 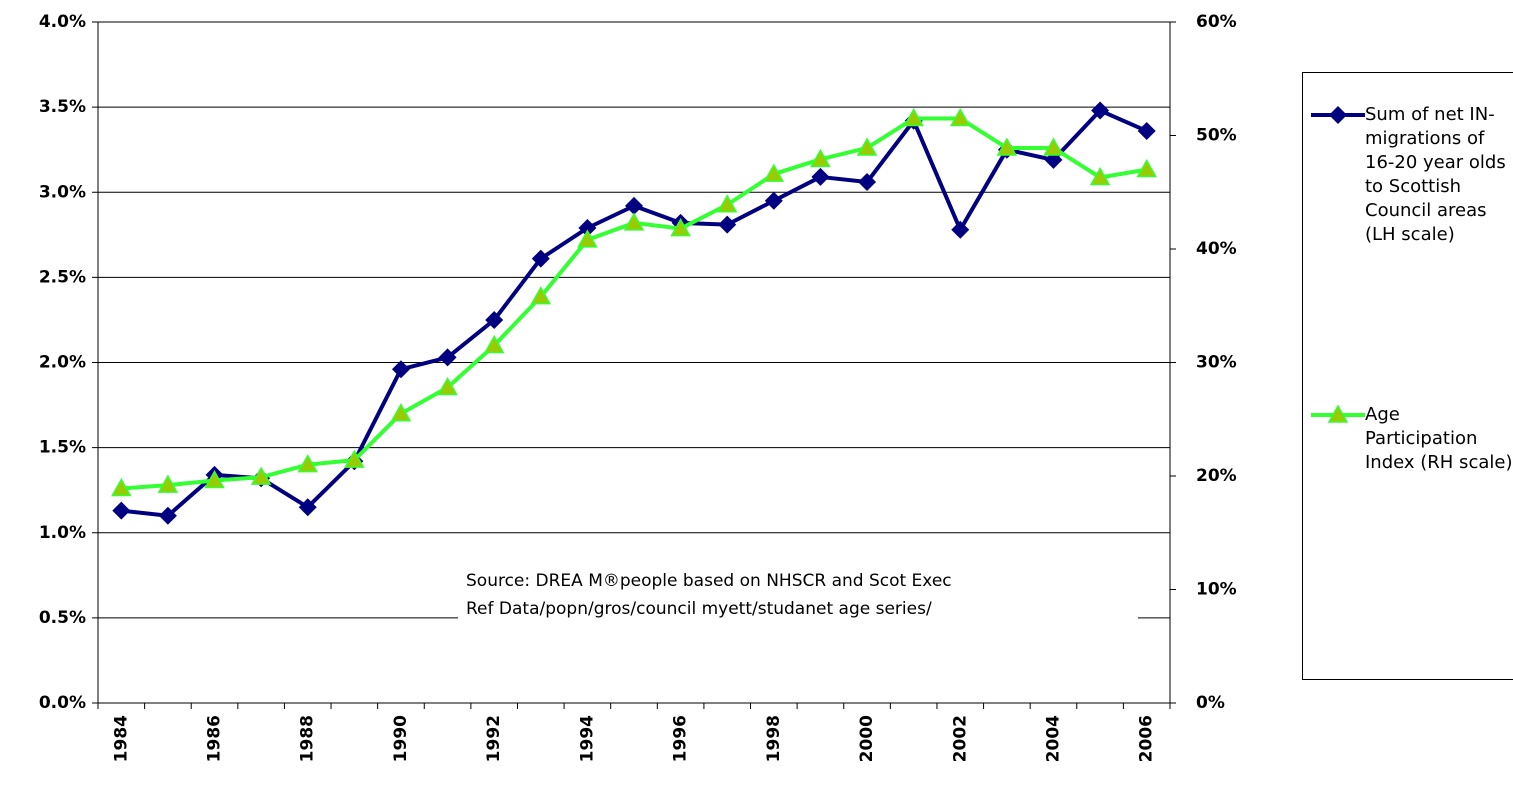 What do you see at coordinates (62, 107) in the screenshot?
I see `y-tick-label: 3.5%` at bounding box center [62, 107].